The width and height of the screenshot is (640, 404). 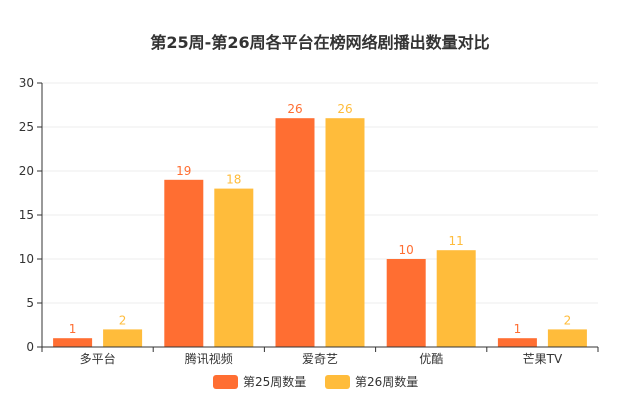 I want to click on data-label: 19, so click(x=183, y=171).